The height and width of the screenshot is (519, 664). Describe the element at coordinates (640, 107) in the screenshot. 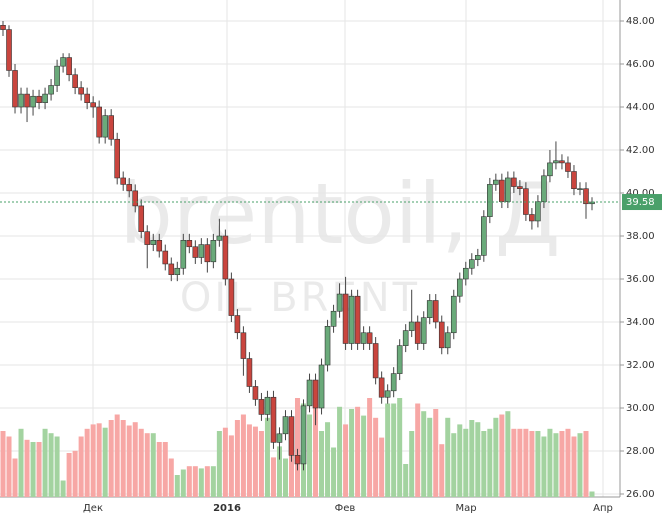

I see `y-tick-label: 44.00` at that location.